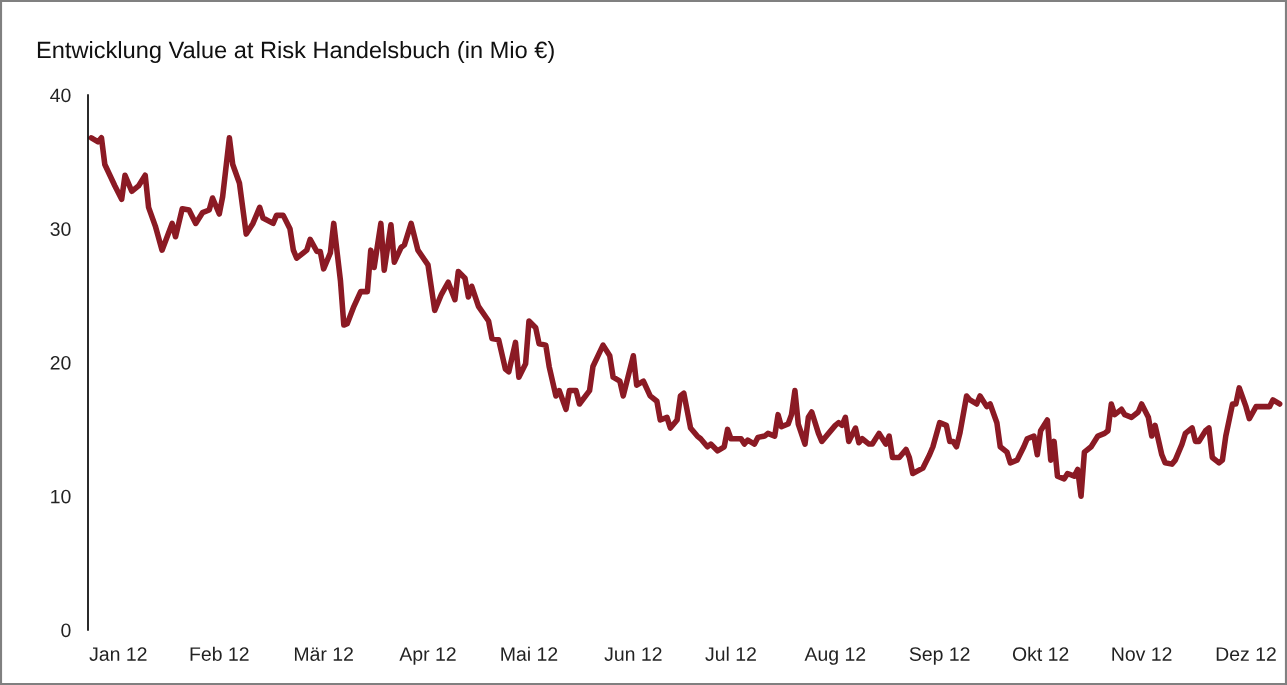 This screenshot has width=1287, height=685. What do you see at coordinates (427, 656) in the screenshot?
I see `x-tick-label: Apr 12` at bounding box center [427, 656].